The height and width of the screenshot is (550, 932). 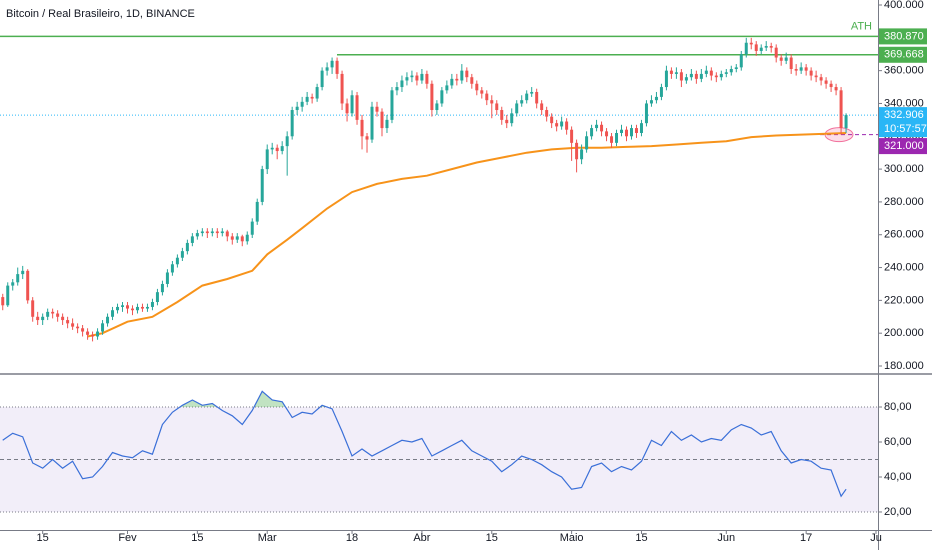 What do you see at coordinates (898, 477) in the screenshot?
I see `rsi-y-tick-label: 40,00` at bounding box center [898, 477].